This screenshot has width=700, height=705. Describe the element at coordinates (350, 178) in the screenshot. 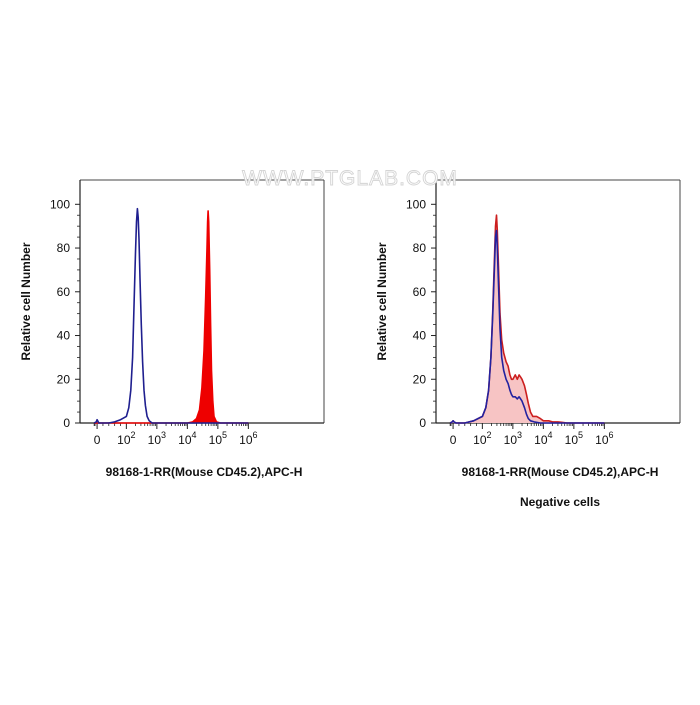

I see `watermark: WWW.PTGLAB.COM` at that location.